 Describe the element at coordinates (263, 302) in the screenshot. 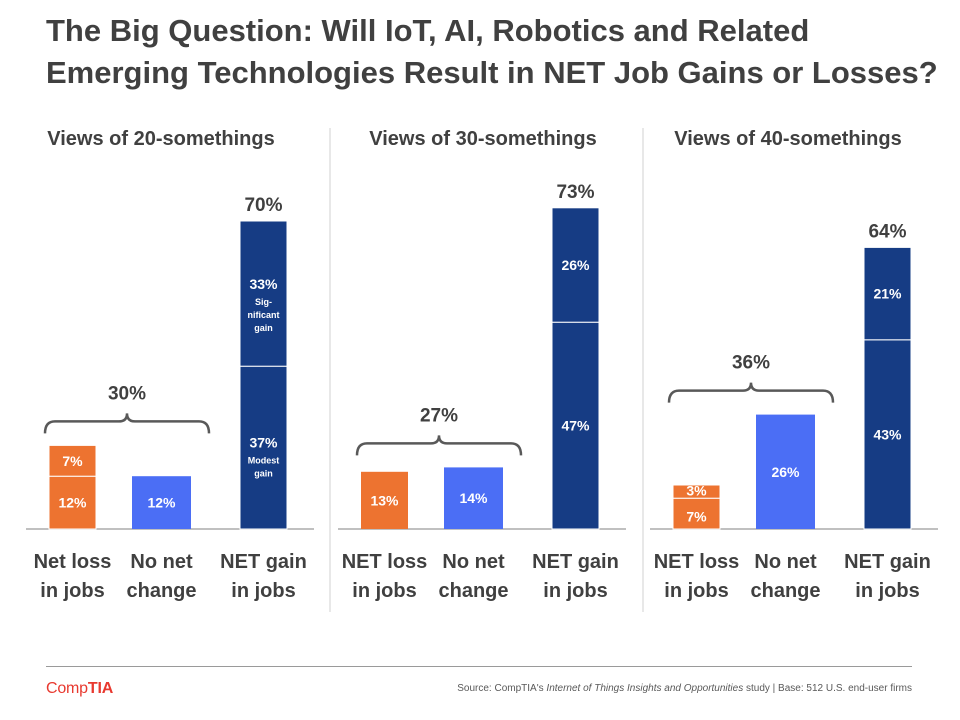

I see `bar-sublabel-p1-c3-s2-l1: Sig-` at that location.